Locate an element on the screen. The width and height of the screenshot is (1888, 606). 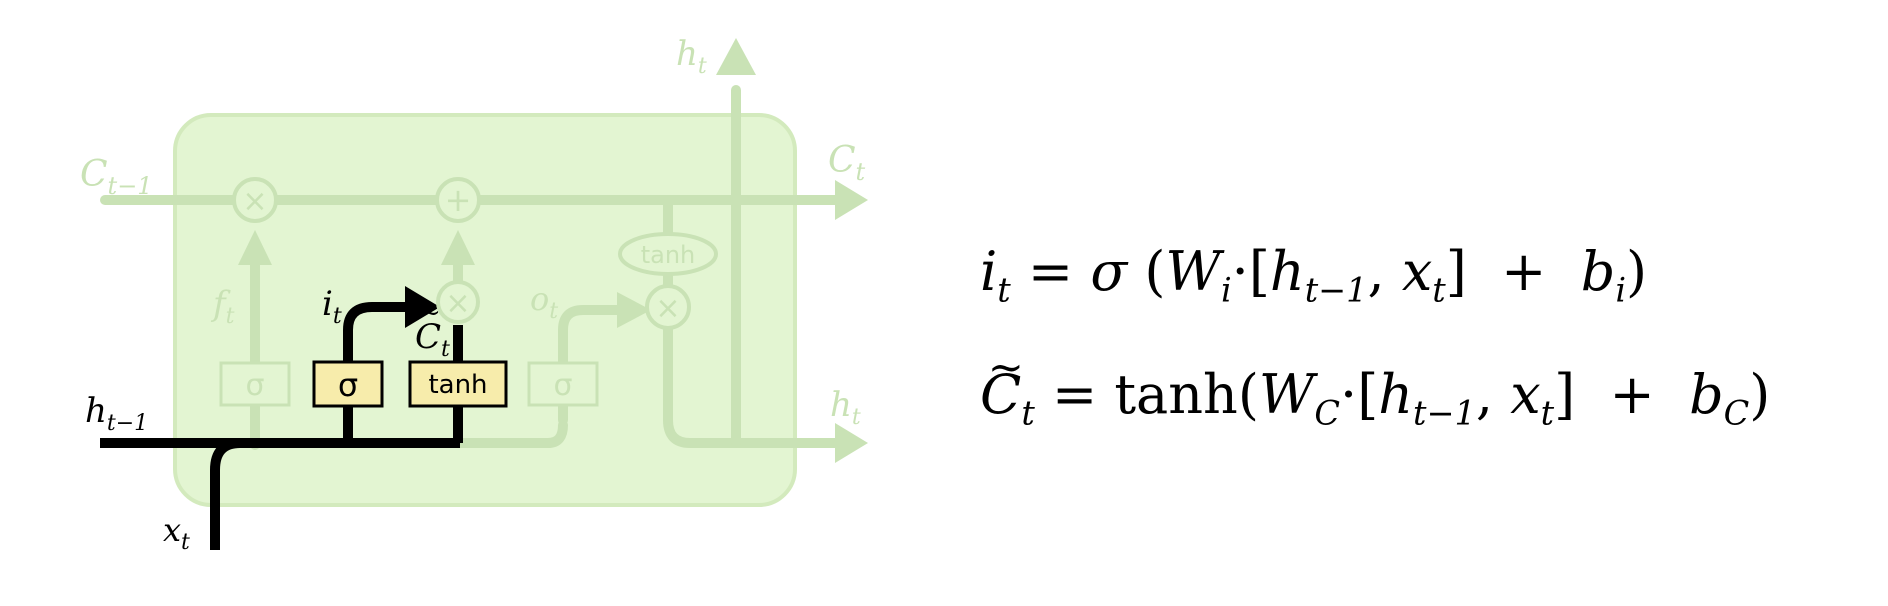
candidate-tanh-box: tanh is located at coordinates (458, 384).